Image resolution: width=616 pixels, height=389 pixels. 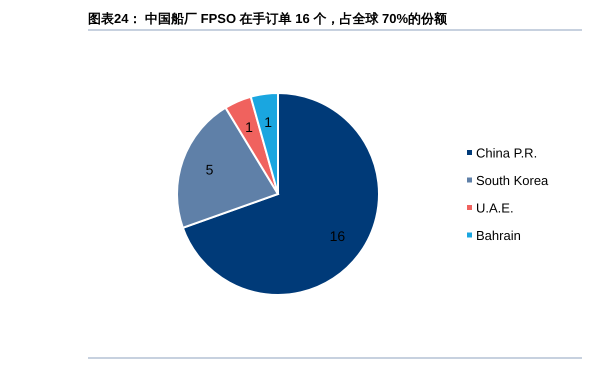 What do you see at coordinates (495, 208) in the screenshot?
I see `legend-label: U.A.E.` at bounding box center [495, 208].